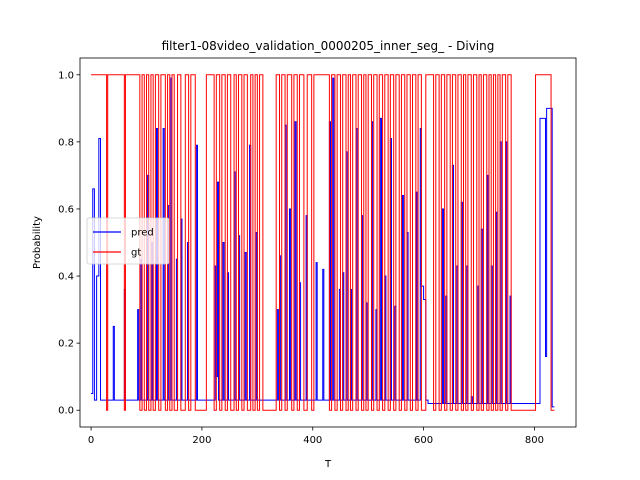 The height and width of the screenshot is (480, 640). What do you see at coordinates (66, 75) in the screenshot?
I see `y-tick-label: 1.0` at bounding box center [66, 75].